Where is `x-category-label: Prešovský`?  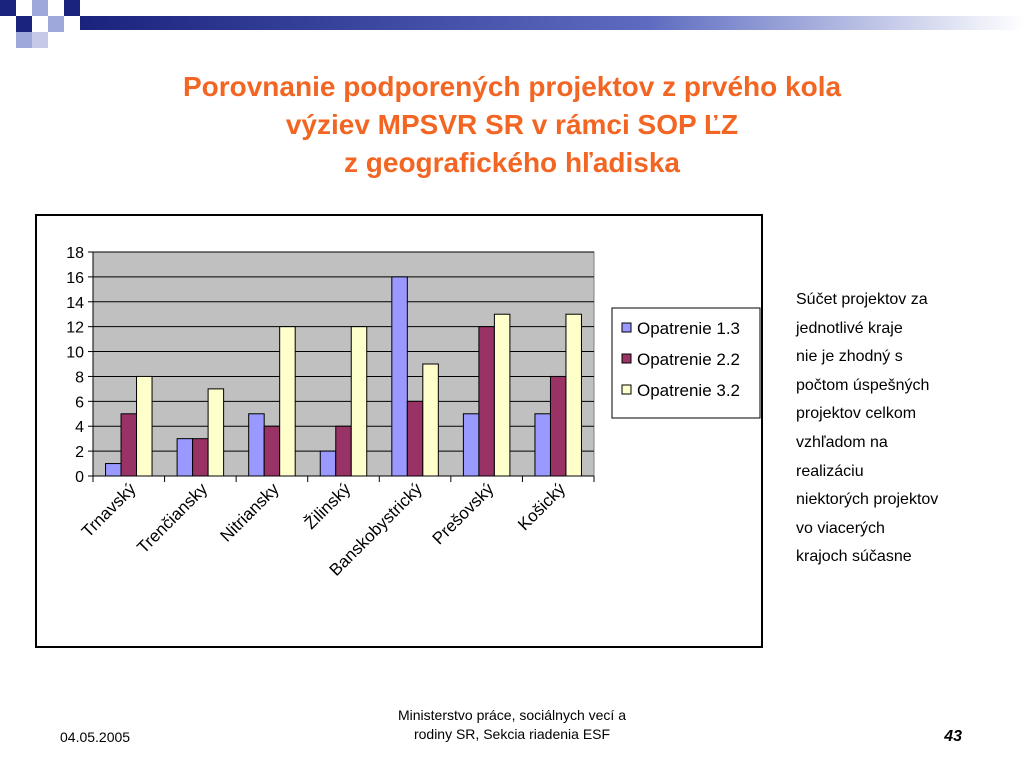
x-category-label: Prešovský is located at coordinates (463, 513).